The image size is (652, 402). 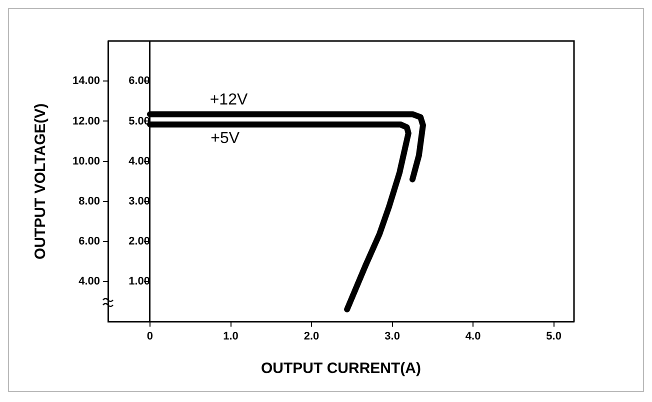 I want to click on x-tick-label: 3.0, so click(x=392, y=336).